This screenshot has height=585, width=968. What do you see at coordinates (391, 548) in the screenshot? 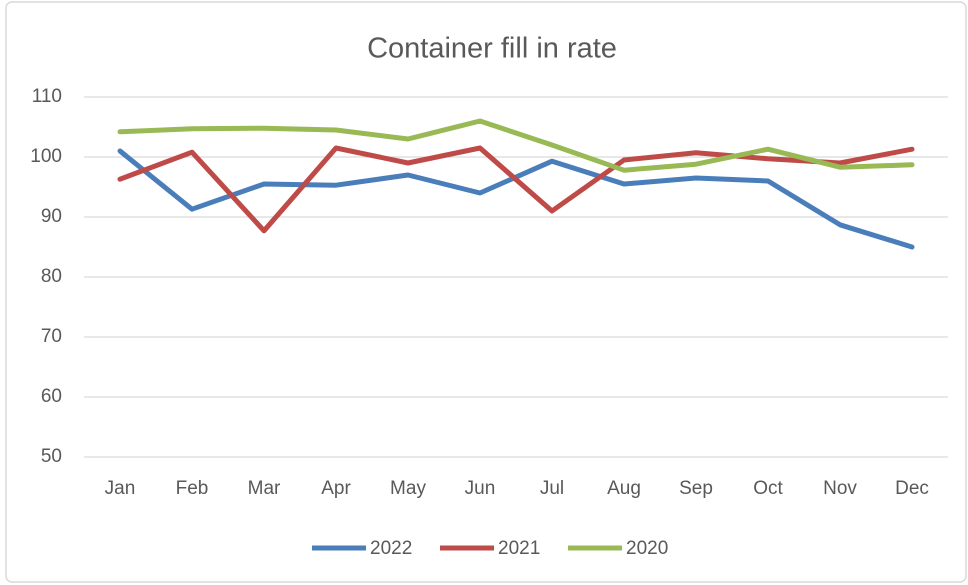
I see `legend-label: 2022` at bounding box center [391, 548].